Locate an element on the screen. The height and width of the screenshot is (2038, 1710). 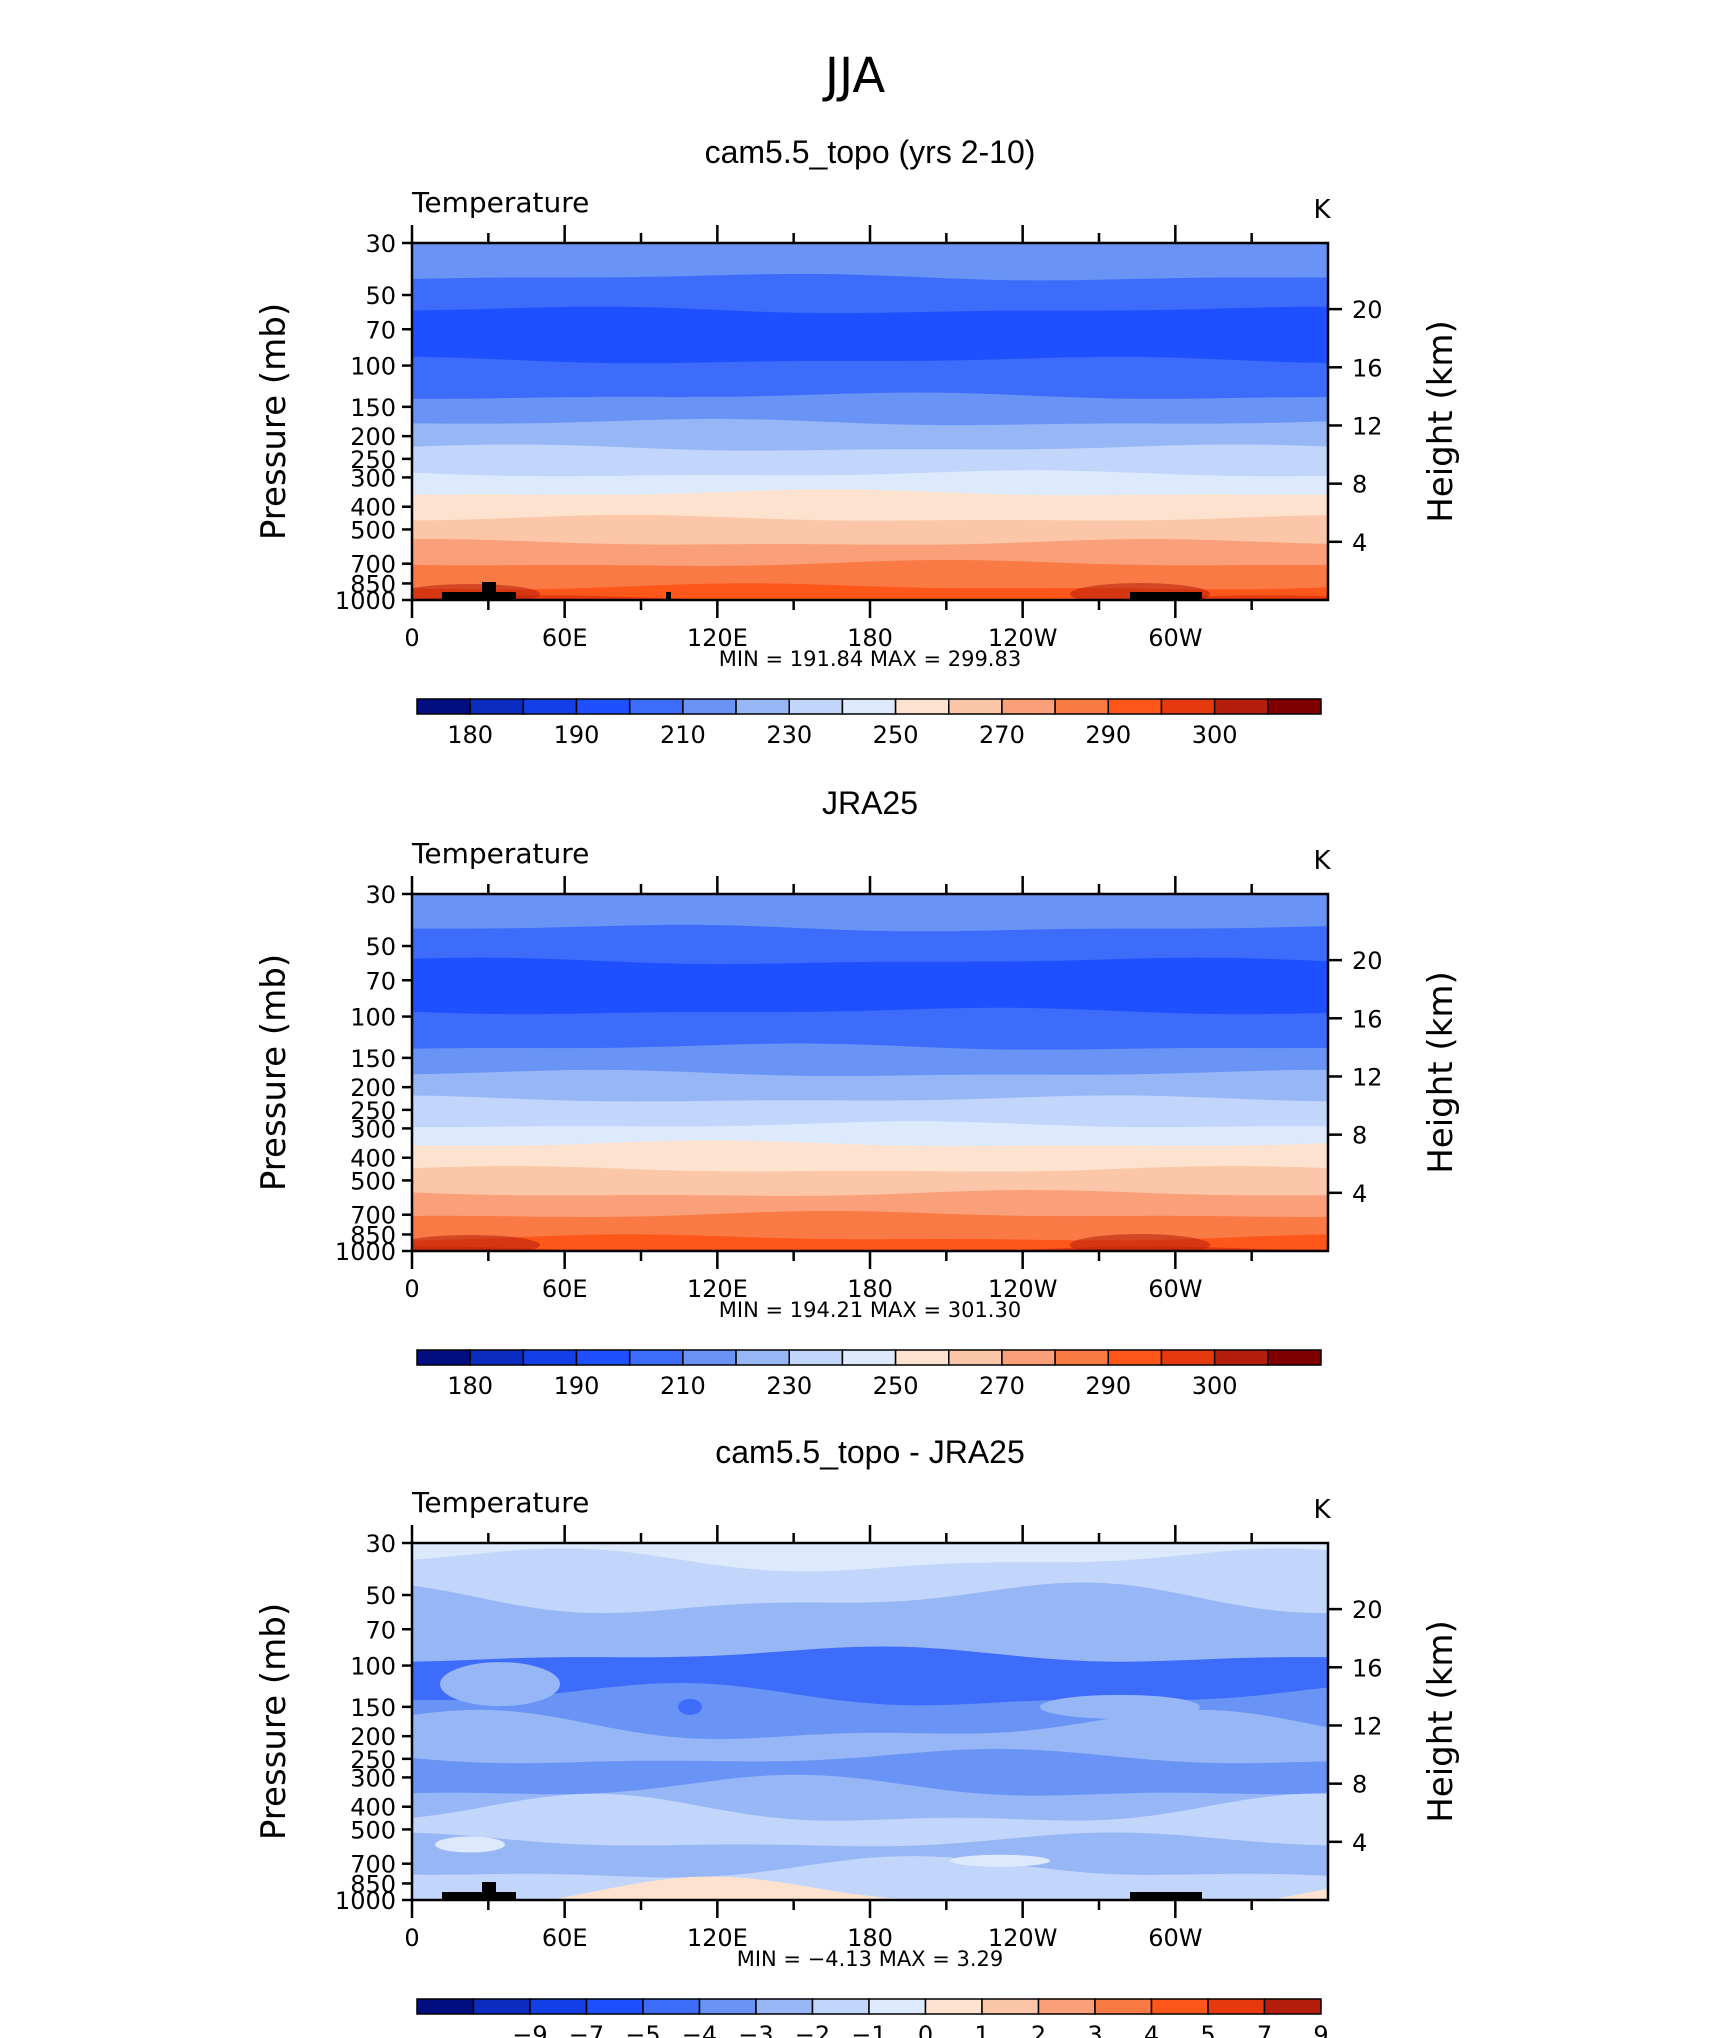
colorbar-label: −3 is located at coordinates (755, 2029).